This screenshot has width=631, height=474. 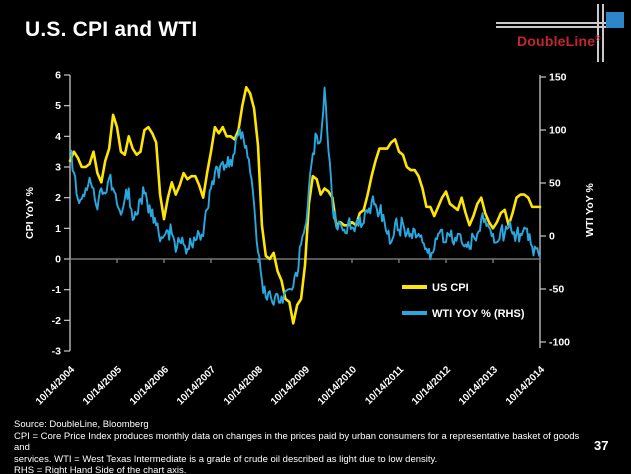 I want to click on left-axis-tick-label: -3, so click(x=56, y=352).